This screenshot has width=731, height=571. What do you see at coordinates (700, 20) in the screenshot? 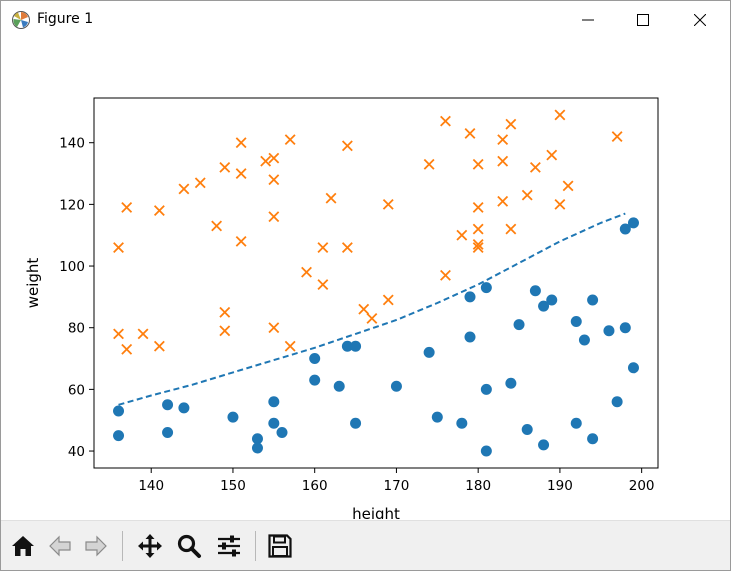
I see `close-button` at bounding box center [700, 20].